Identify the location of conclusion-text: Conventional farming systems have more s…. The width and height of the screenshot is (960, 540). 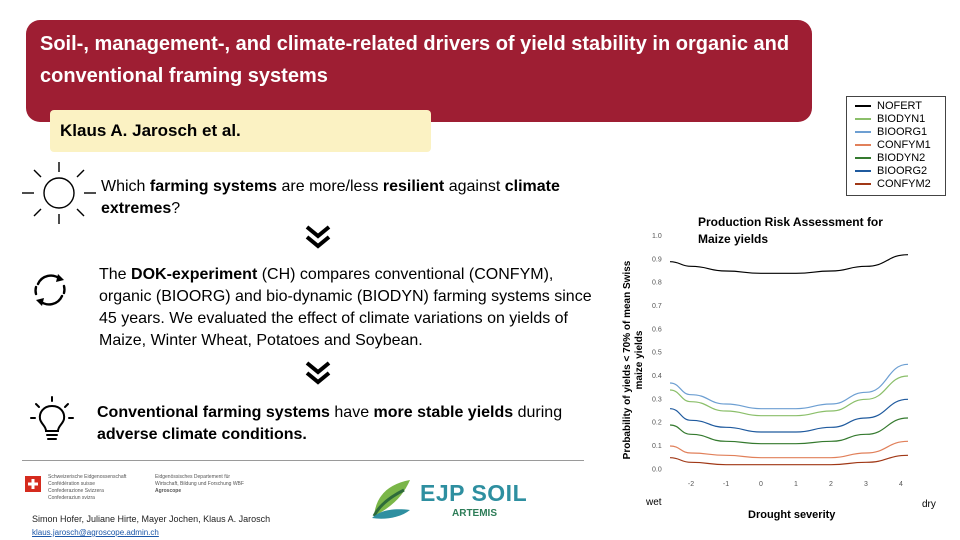
(337, 424).